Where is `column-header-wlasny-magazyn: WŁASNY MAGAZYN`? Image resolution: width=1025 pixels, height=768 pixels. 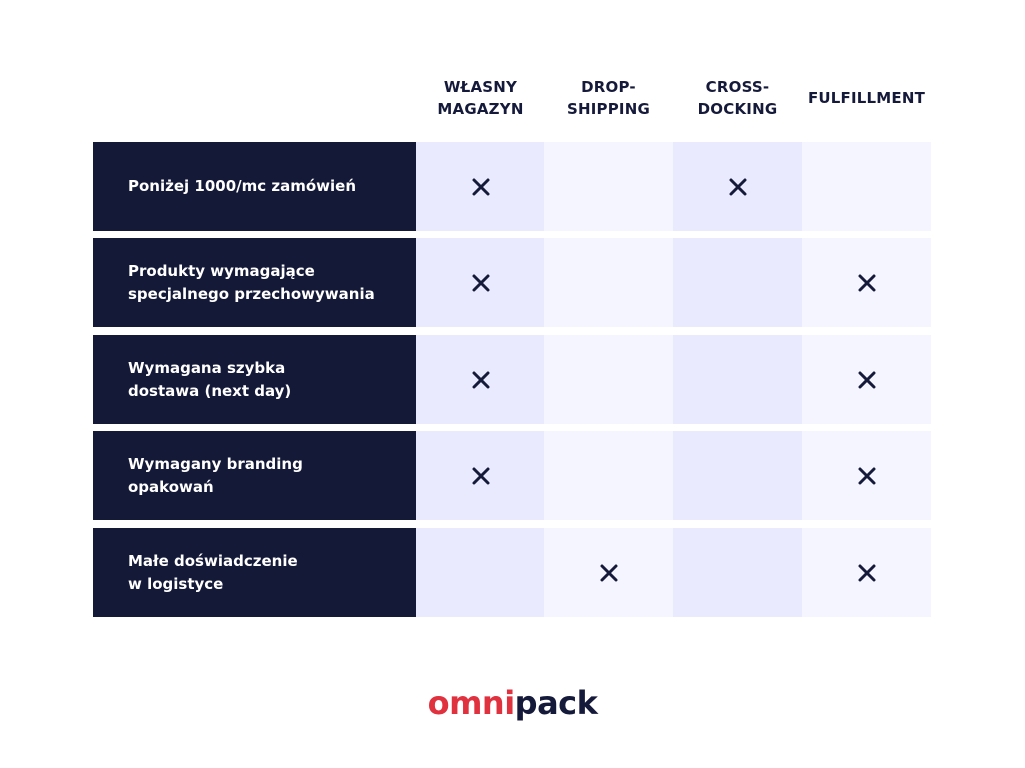 column-header-wlasny-magazyn: WŁASNY MAGAZYN is located at coordinates (480, 98).